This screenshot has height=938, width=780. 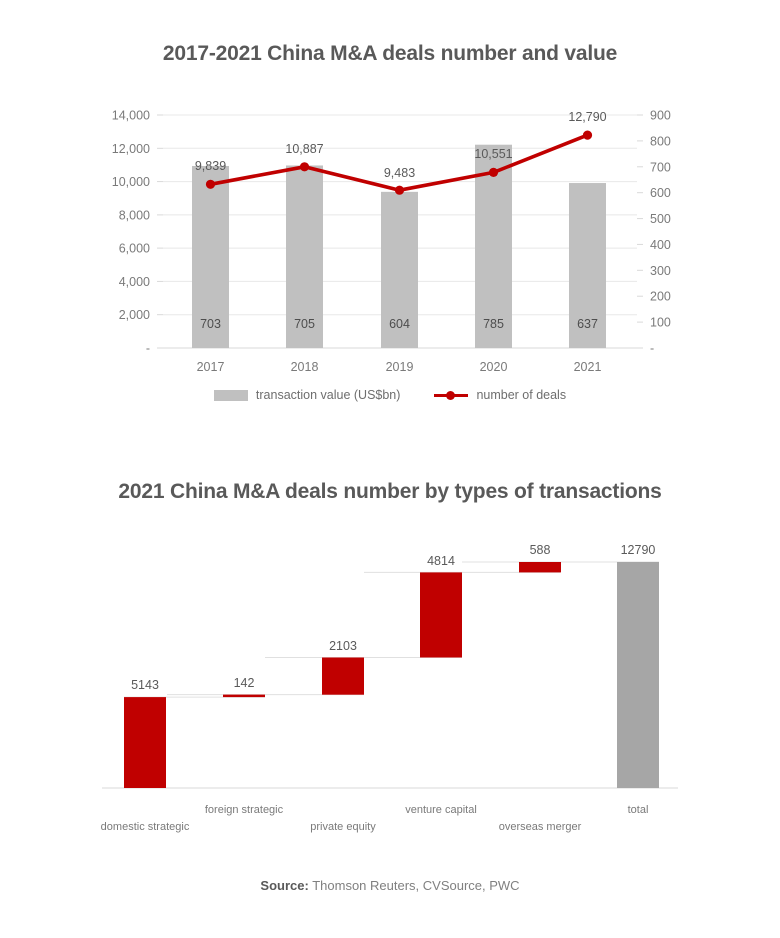 I want to click on line-marker-2018, so click(x=304, y=167).